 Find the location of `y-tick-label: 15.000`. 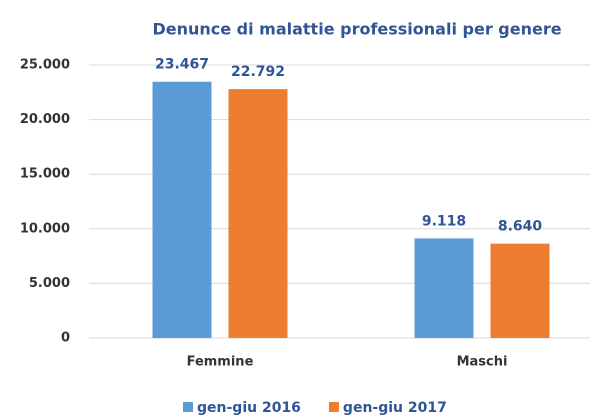

y-tick-label: 15.000 is located at coordinates (45, 174).